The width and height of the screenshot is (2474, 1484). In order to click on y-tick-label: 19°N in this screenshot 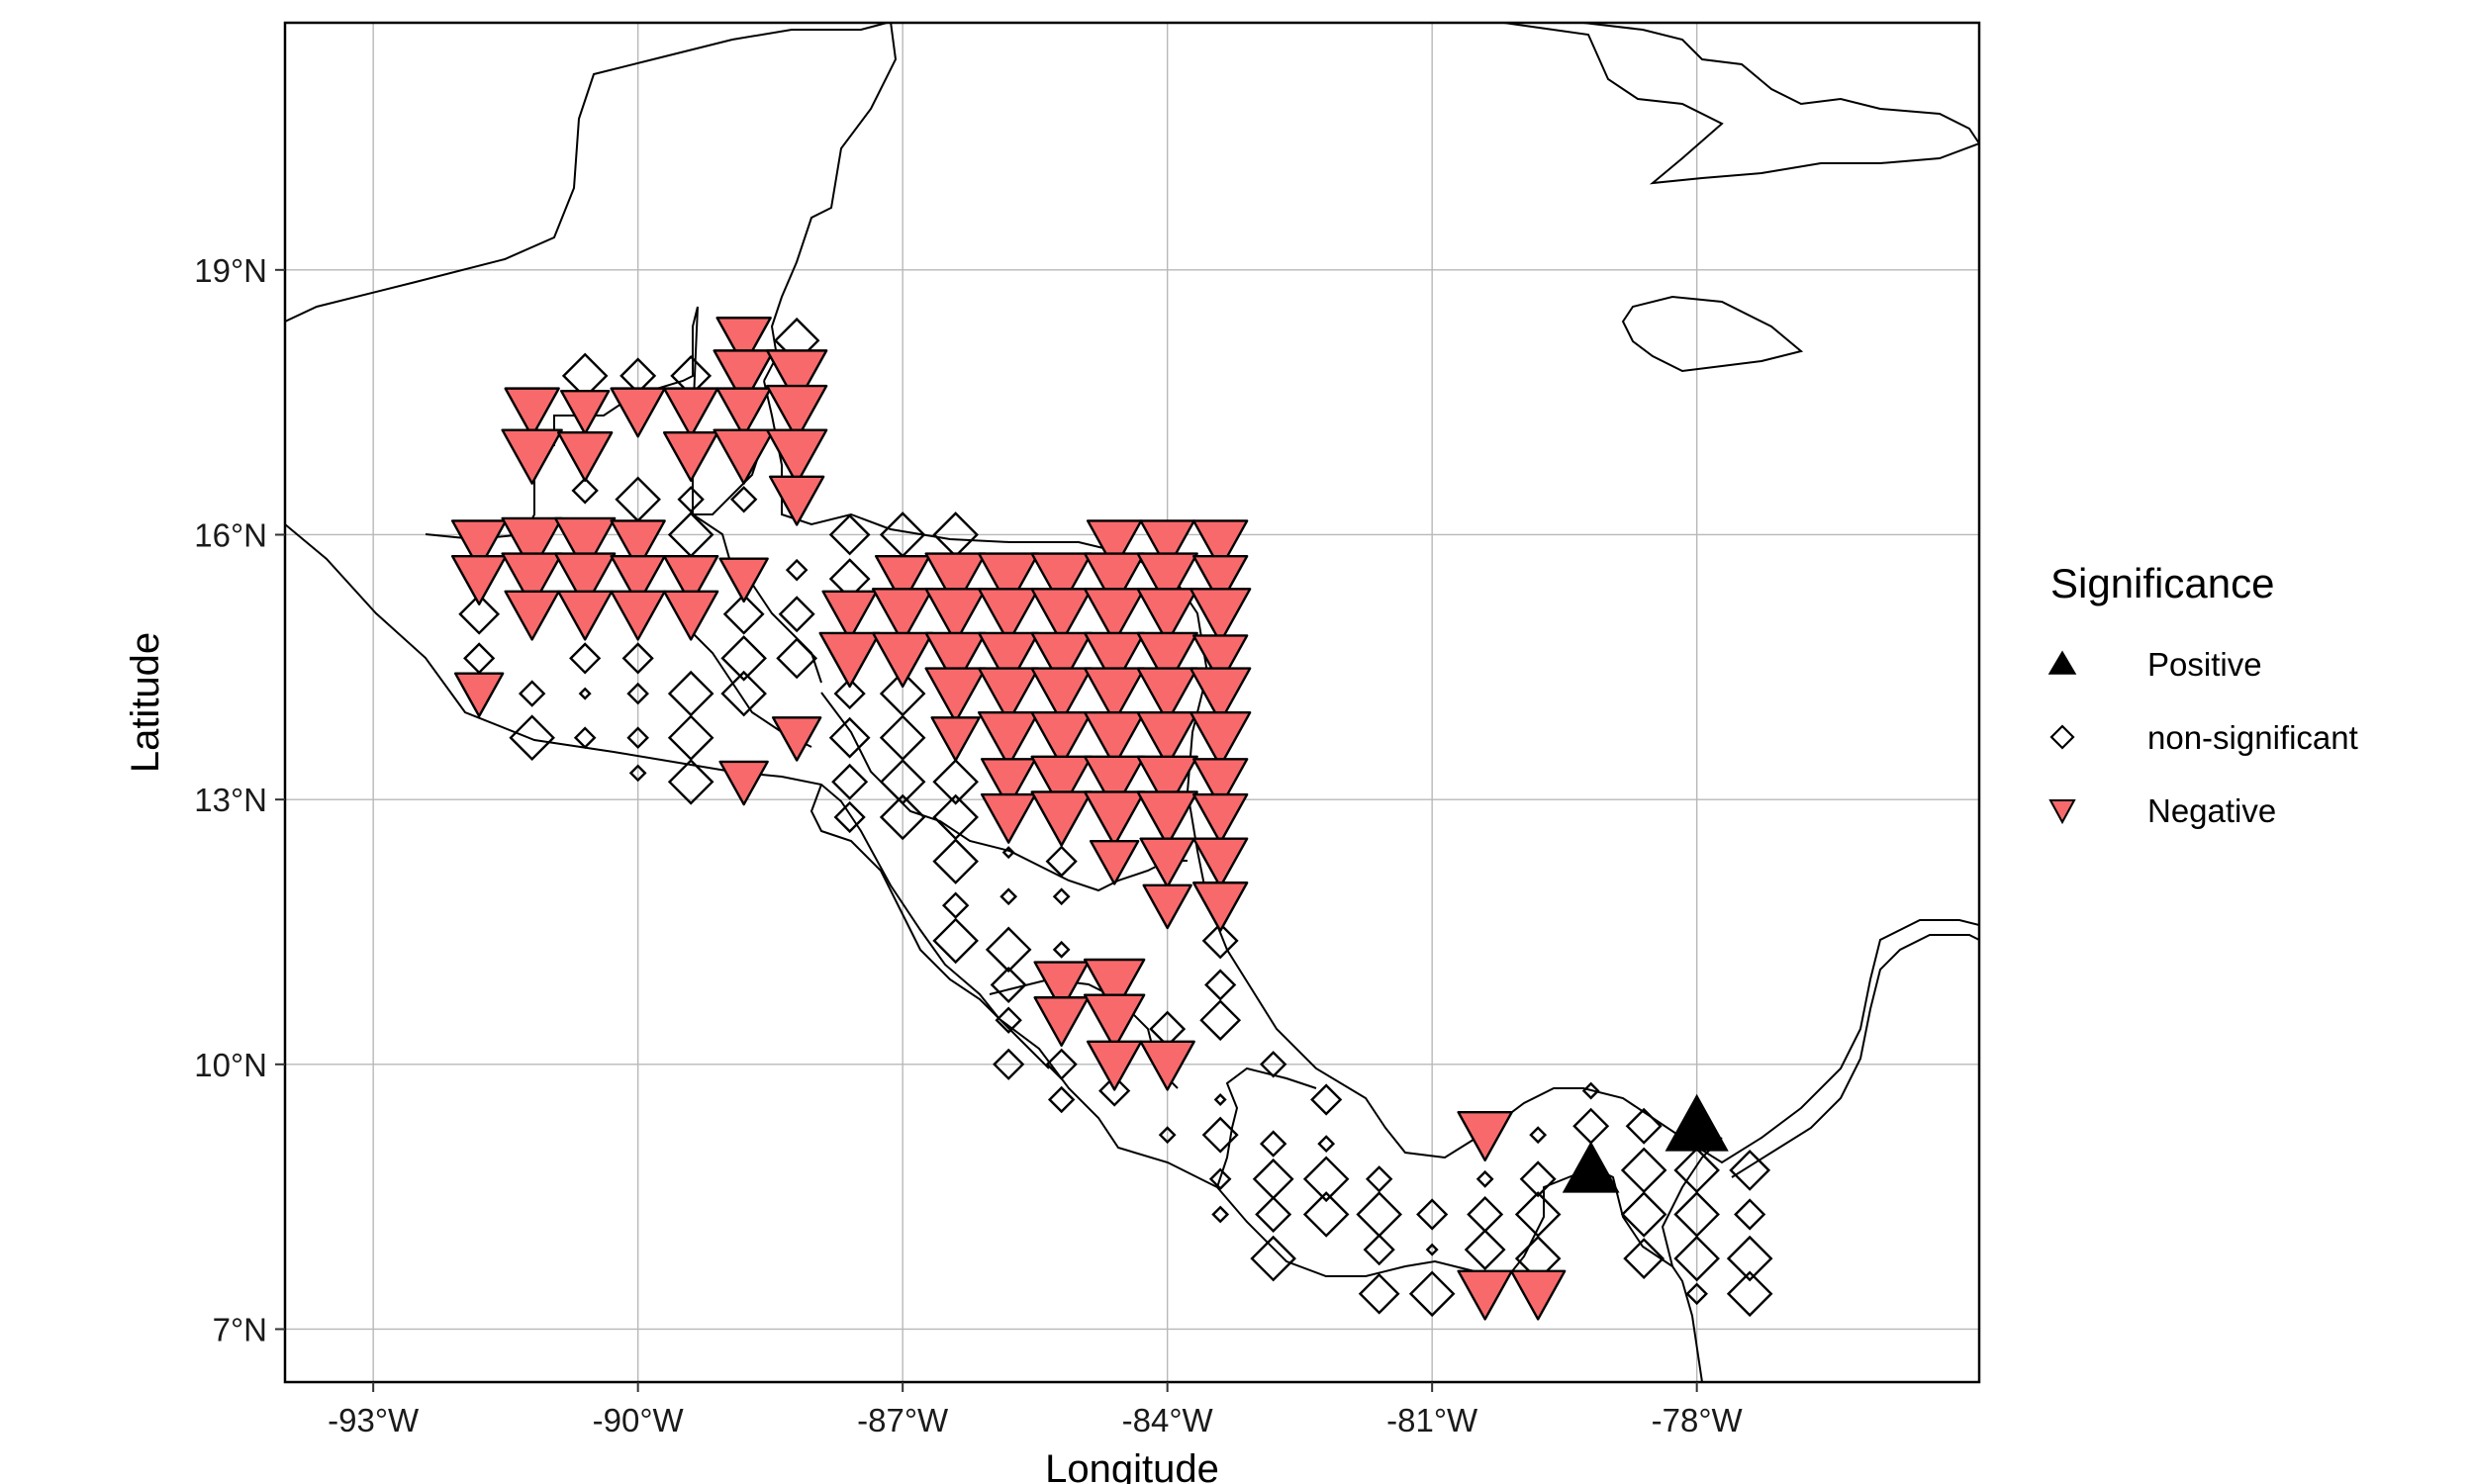, I will do `click(231, 270)`.